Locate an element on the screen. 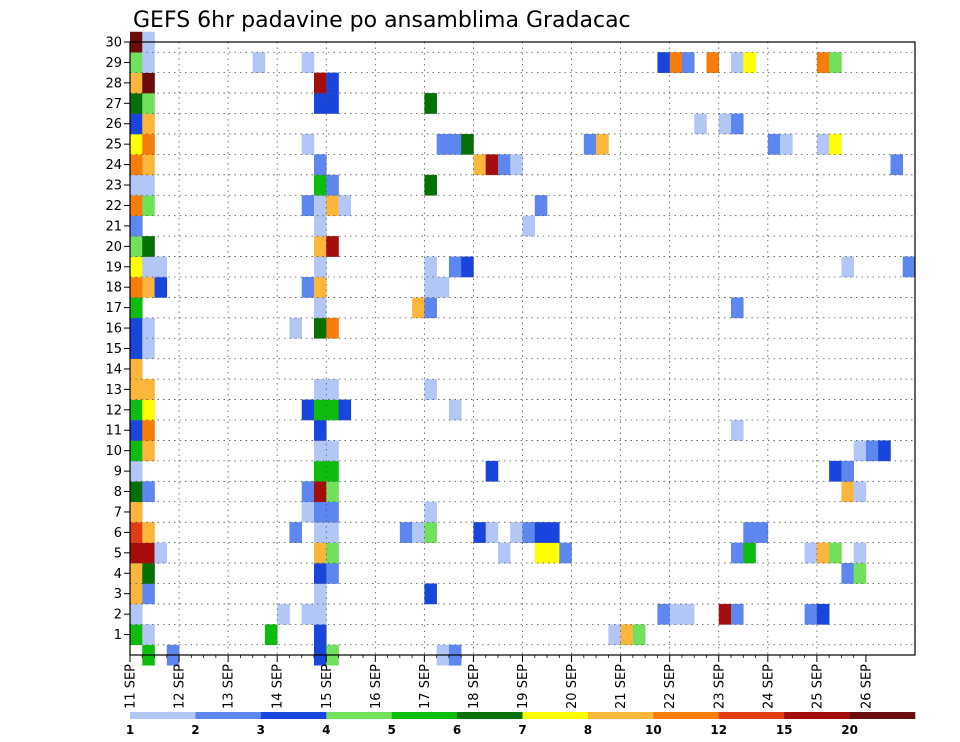  y-tick-label: 23 is located at coordinates (113, 186).